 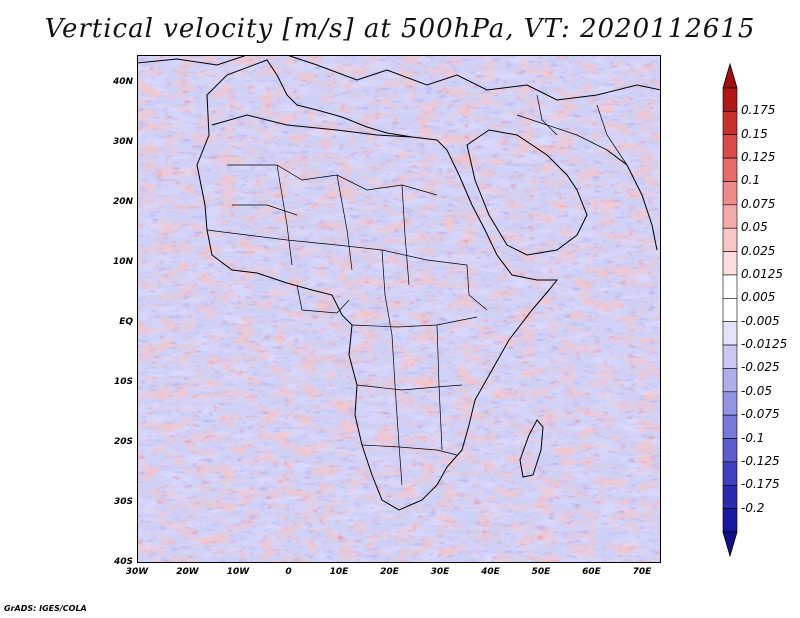 I want to click on colorbar-tick-label: -0.175, so click(x=760, y=484).